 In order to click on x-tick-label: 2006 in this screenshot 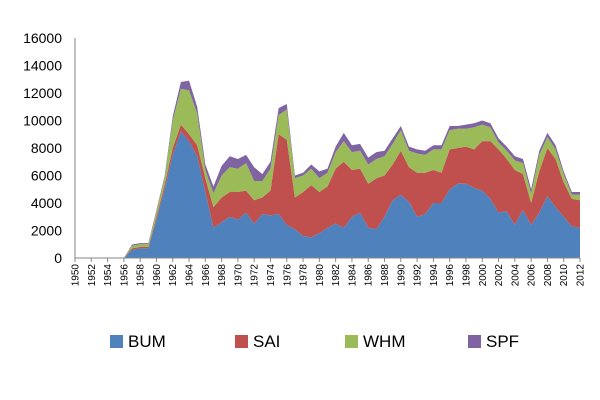, I will do `click(532, 275)`.